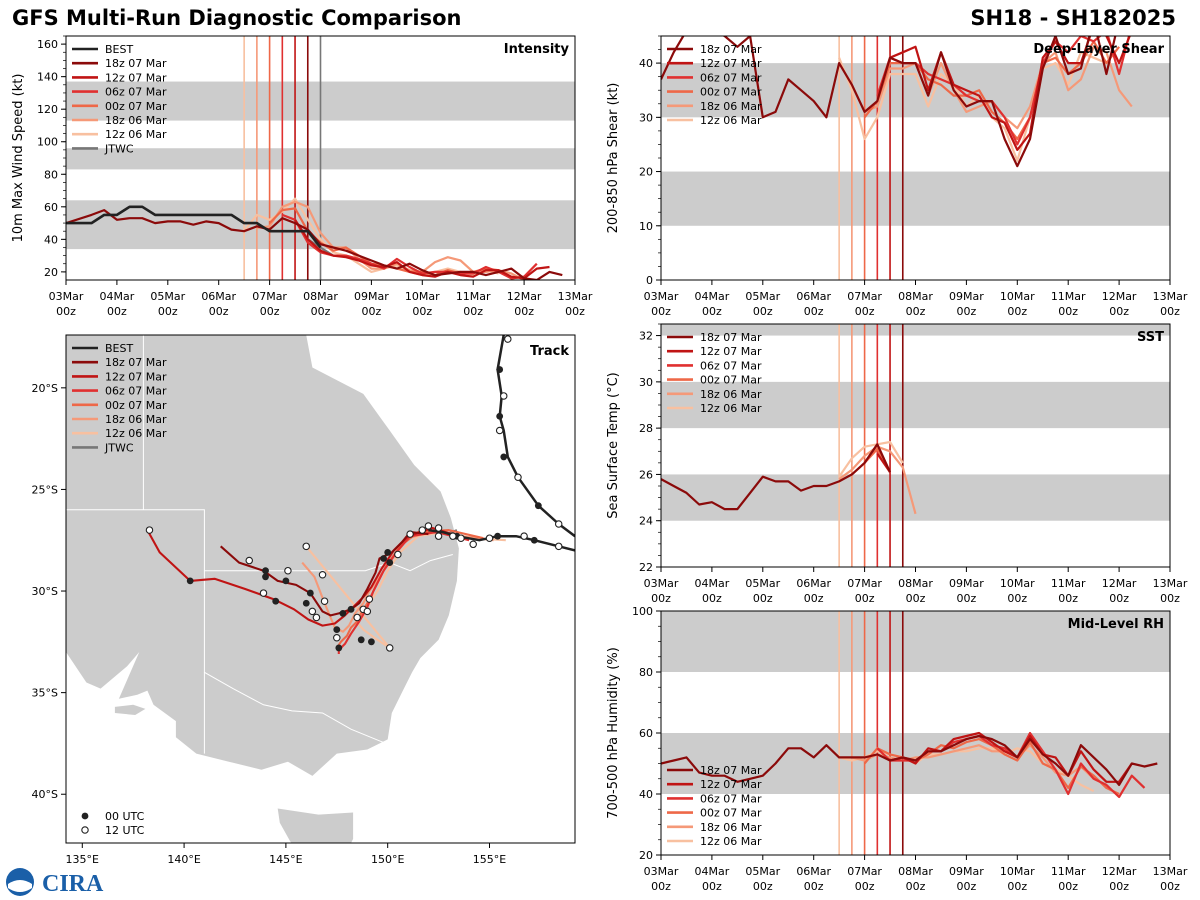  What do you see at coordinates (1150, 337) in the screenshot?
I see `panel-title: SST` at bounding box center [1150, 337].